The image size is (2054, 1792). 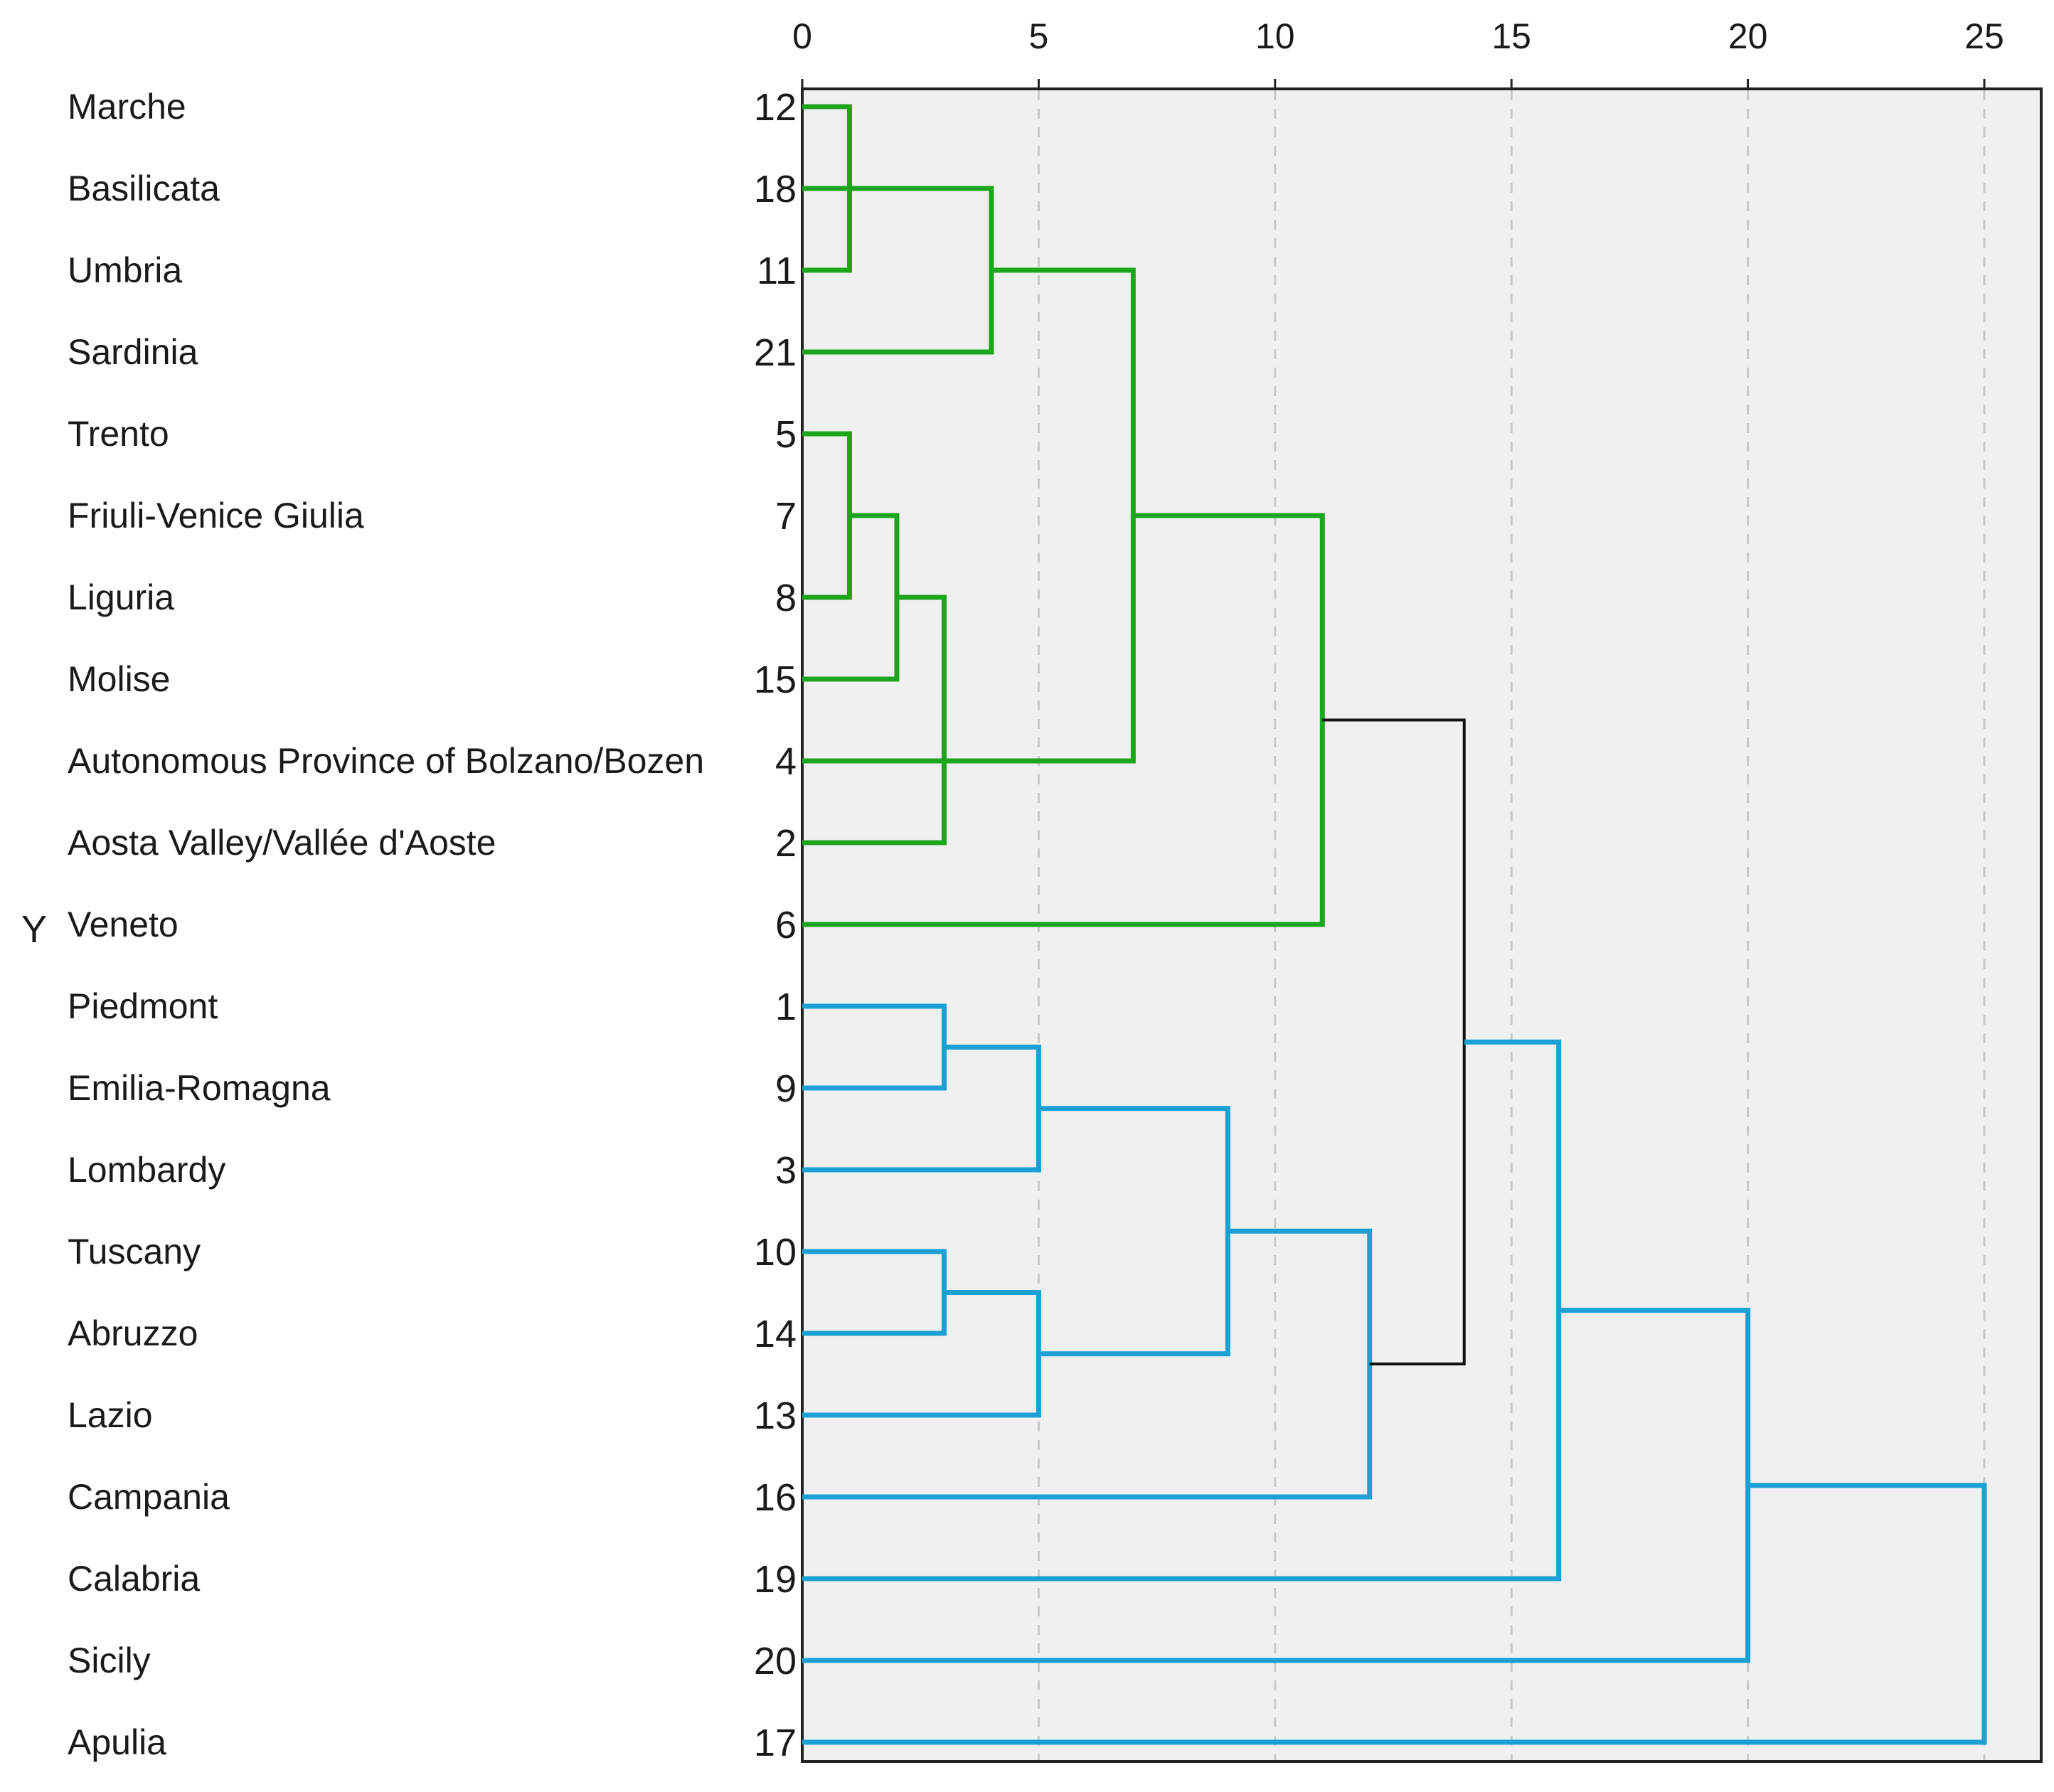 What do you see at coordinates (775, 352) in the screenshot?
I see `leaf-case-number: 21` at bounding box center [775, 352].